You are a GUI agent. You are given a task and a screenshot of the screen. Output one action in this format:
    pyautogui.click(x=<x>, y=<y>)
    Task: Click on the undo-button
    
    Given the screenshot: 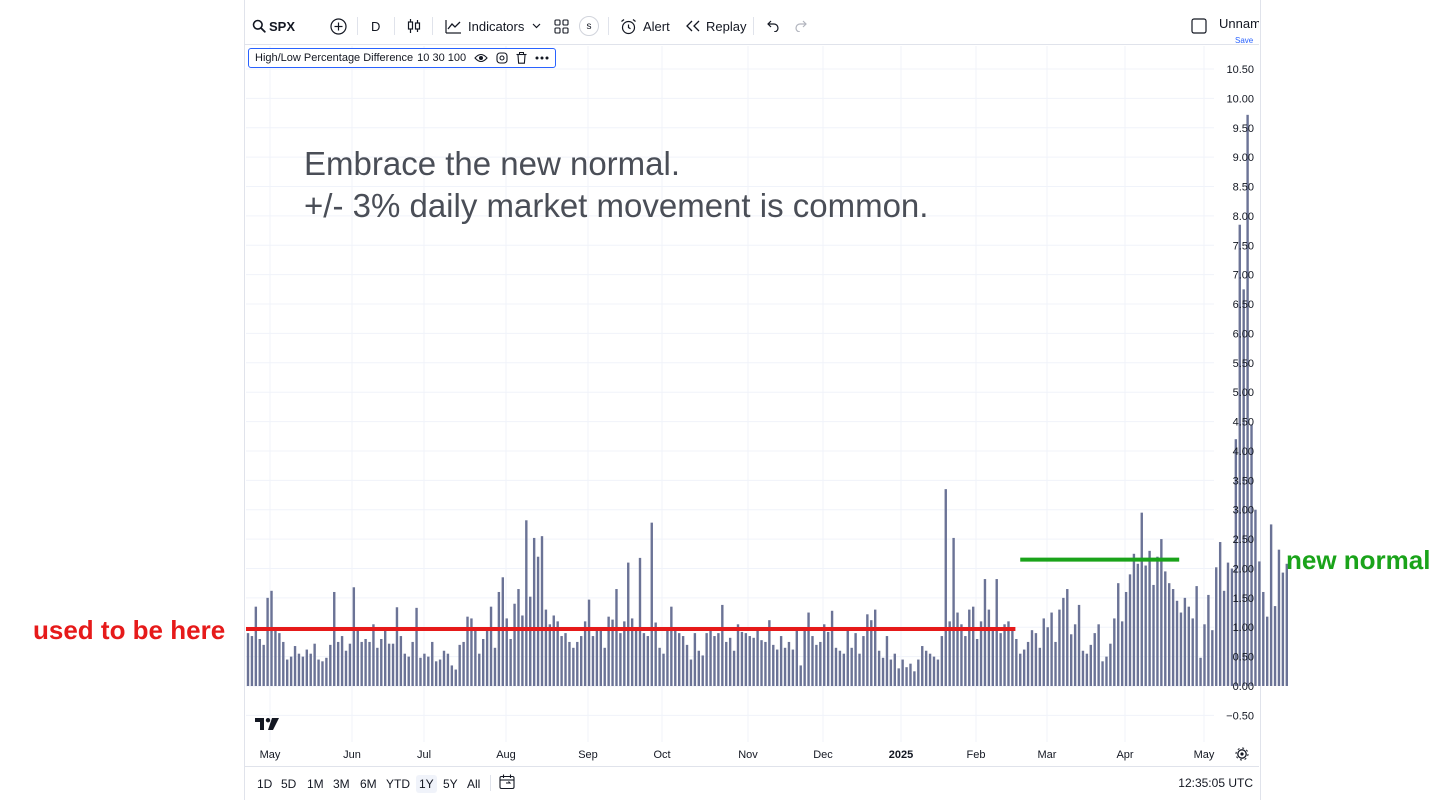 What is the action you would take?
    pyautogui.click(x=772, y=26)
    